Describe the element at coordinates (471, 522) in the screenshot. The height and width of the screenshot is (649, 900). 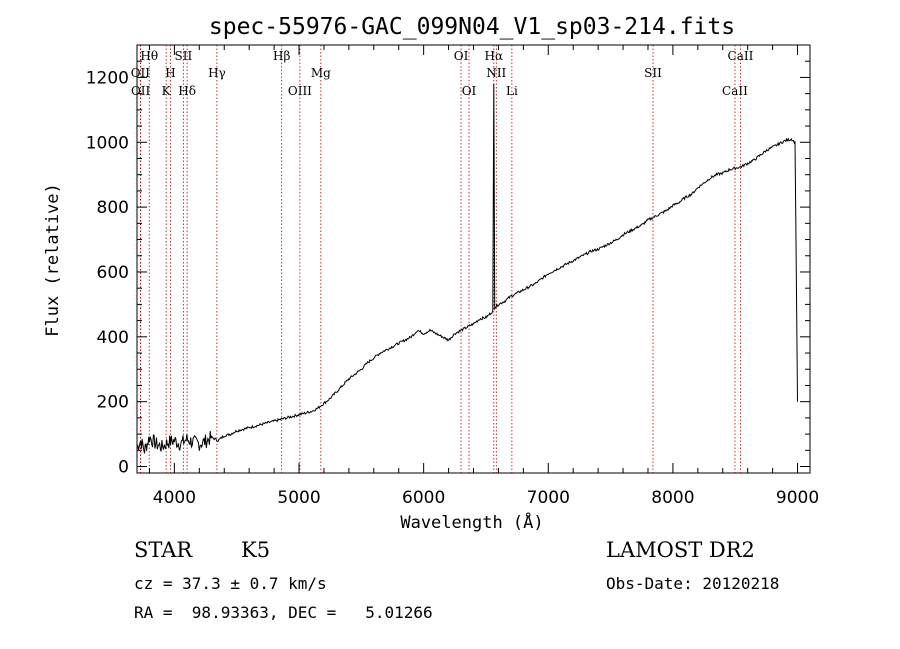
I see `x-axis-label: Wavelength (Å)` at that location.